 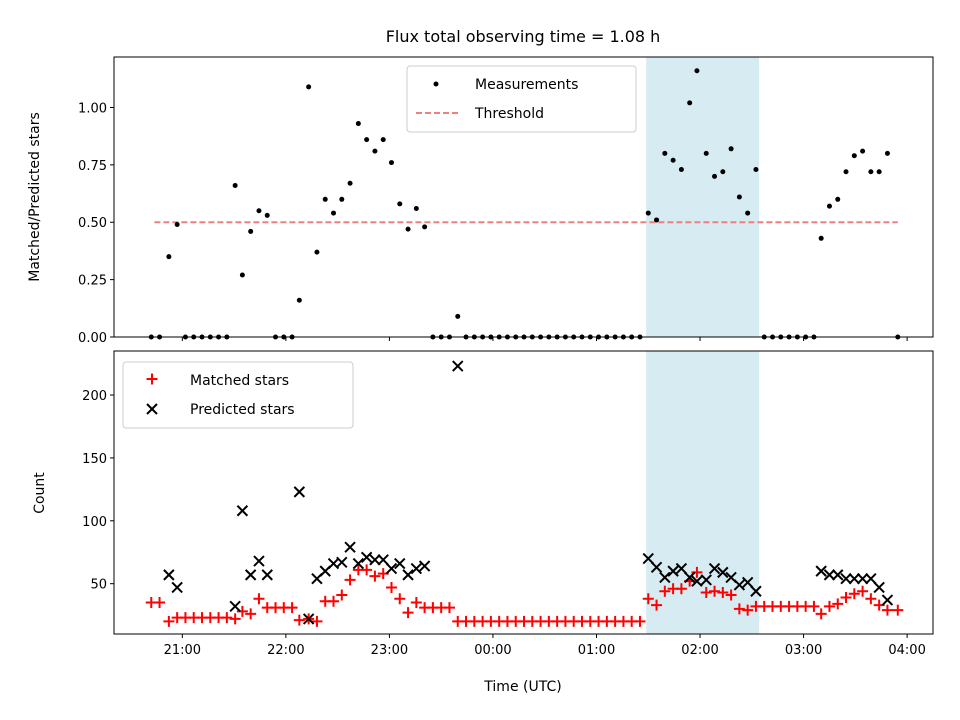 What do you see at coordinates (92, 223) in the screenshot?
I see `y-tick-label: 0.50` at bounding box center [92, 223].